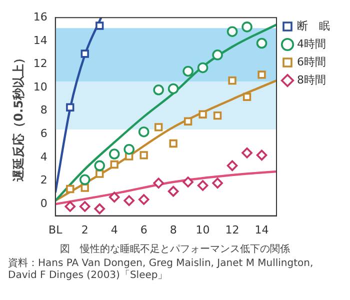 Image resolution: width=350 pixels, height=300 pixels. What do you see at coordinates (144, 229) in the screenshot?
I see `x-tick-label: 6` at bounding box center [144, 229].